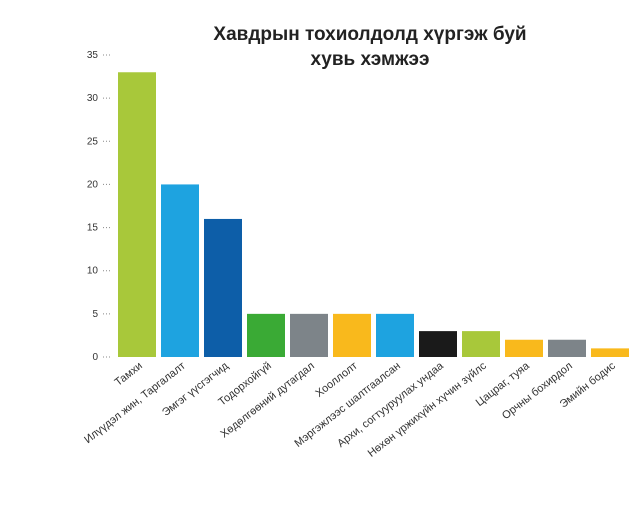  What do you see at coordinates (93, 98) in the screenshot?
I see `y-tick-label: 30` at bounding box center [93, 98].